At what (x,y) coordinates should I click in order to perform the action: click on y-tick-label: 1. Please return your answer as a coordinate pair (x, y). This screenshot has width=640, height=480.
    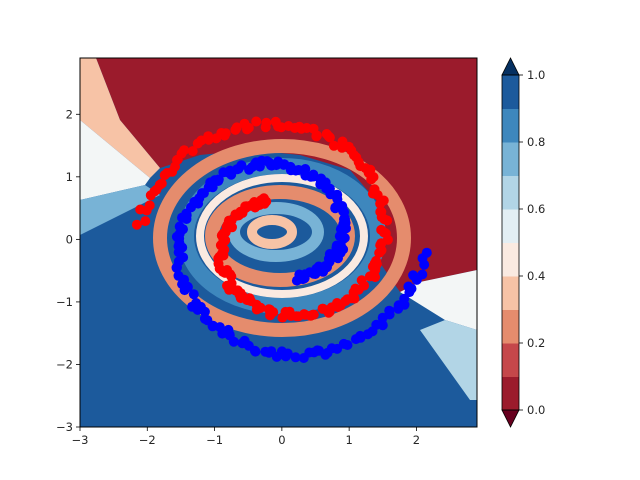
    Looking at the image, I should click on (69, 177).